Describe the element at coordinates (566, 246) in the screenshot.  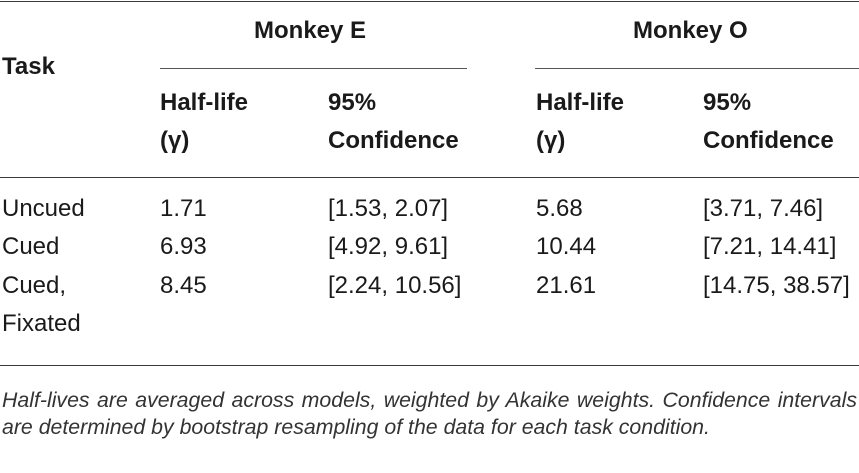
I see `row-cued-o-halflife: 10.44` at that location.